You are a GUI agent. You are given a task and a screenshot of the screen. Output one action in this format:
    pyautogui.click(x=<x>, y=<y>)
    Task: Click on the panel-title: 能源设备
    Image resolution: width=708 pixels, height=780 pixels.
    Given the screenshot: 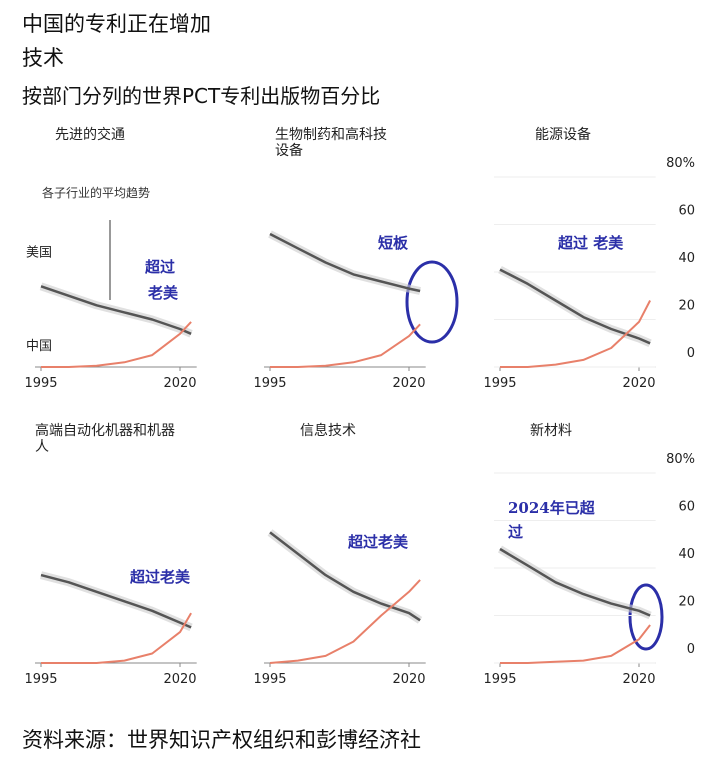 What is the action you would take?
    pyautogui.click(x=563, y=135)
    